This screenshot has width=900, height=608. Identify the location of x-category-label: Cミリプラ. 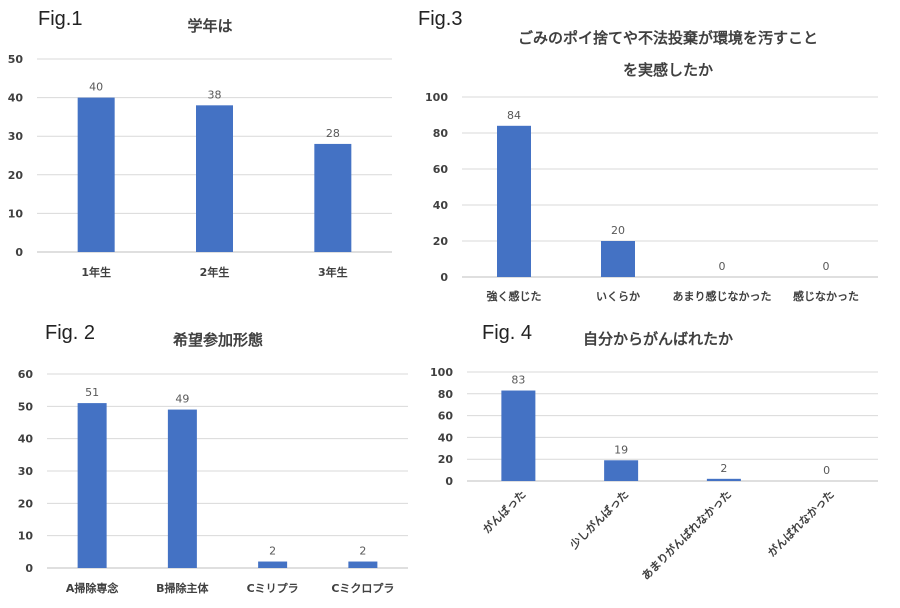
(273, 588).